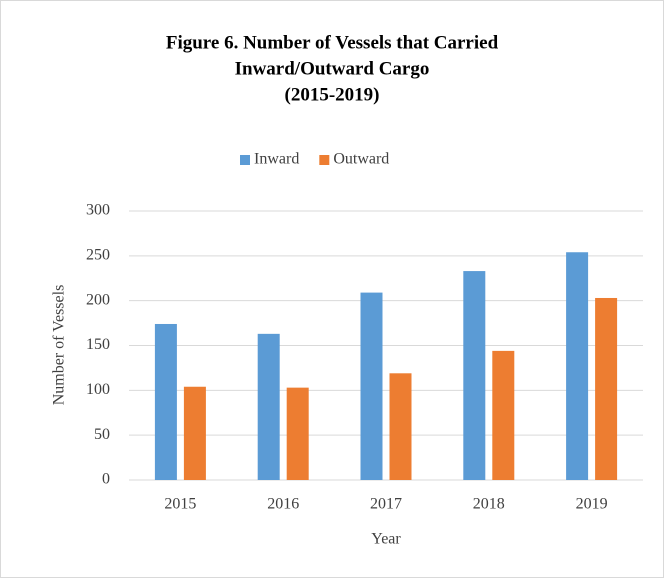  I want to click on chart-title: (2015-2019), so click(332, 94).